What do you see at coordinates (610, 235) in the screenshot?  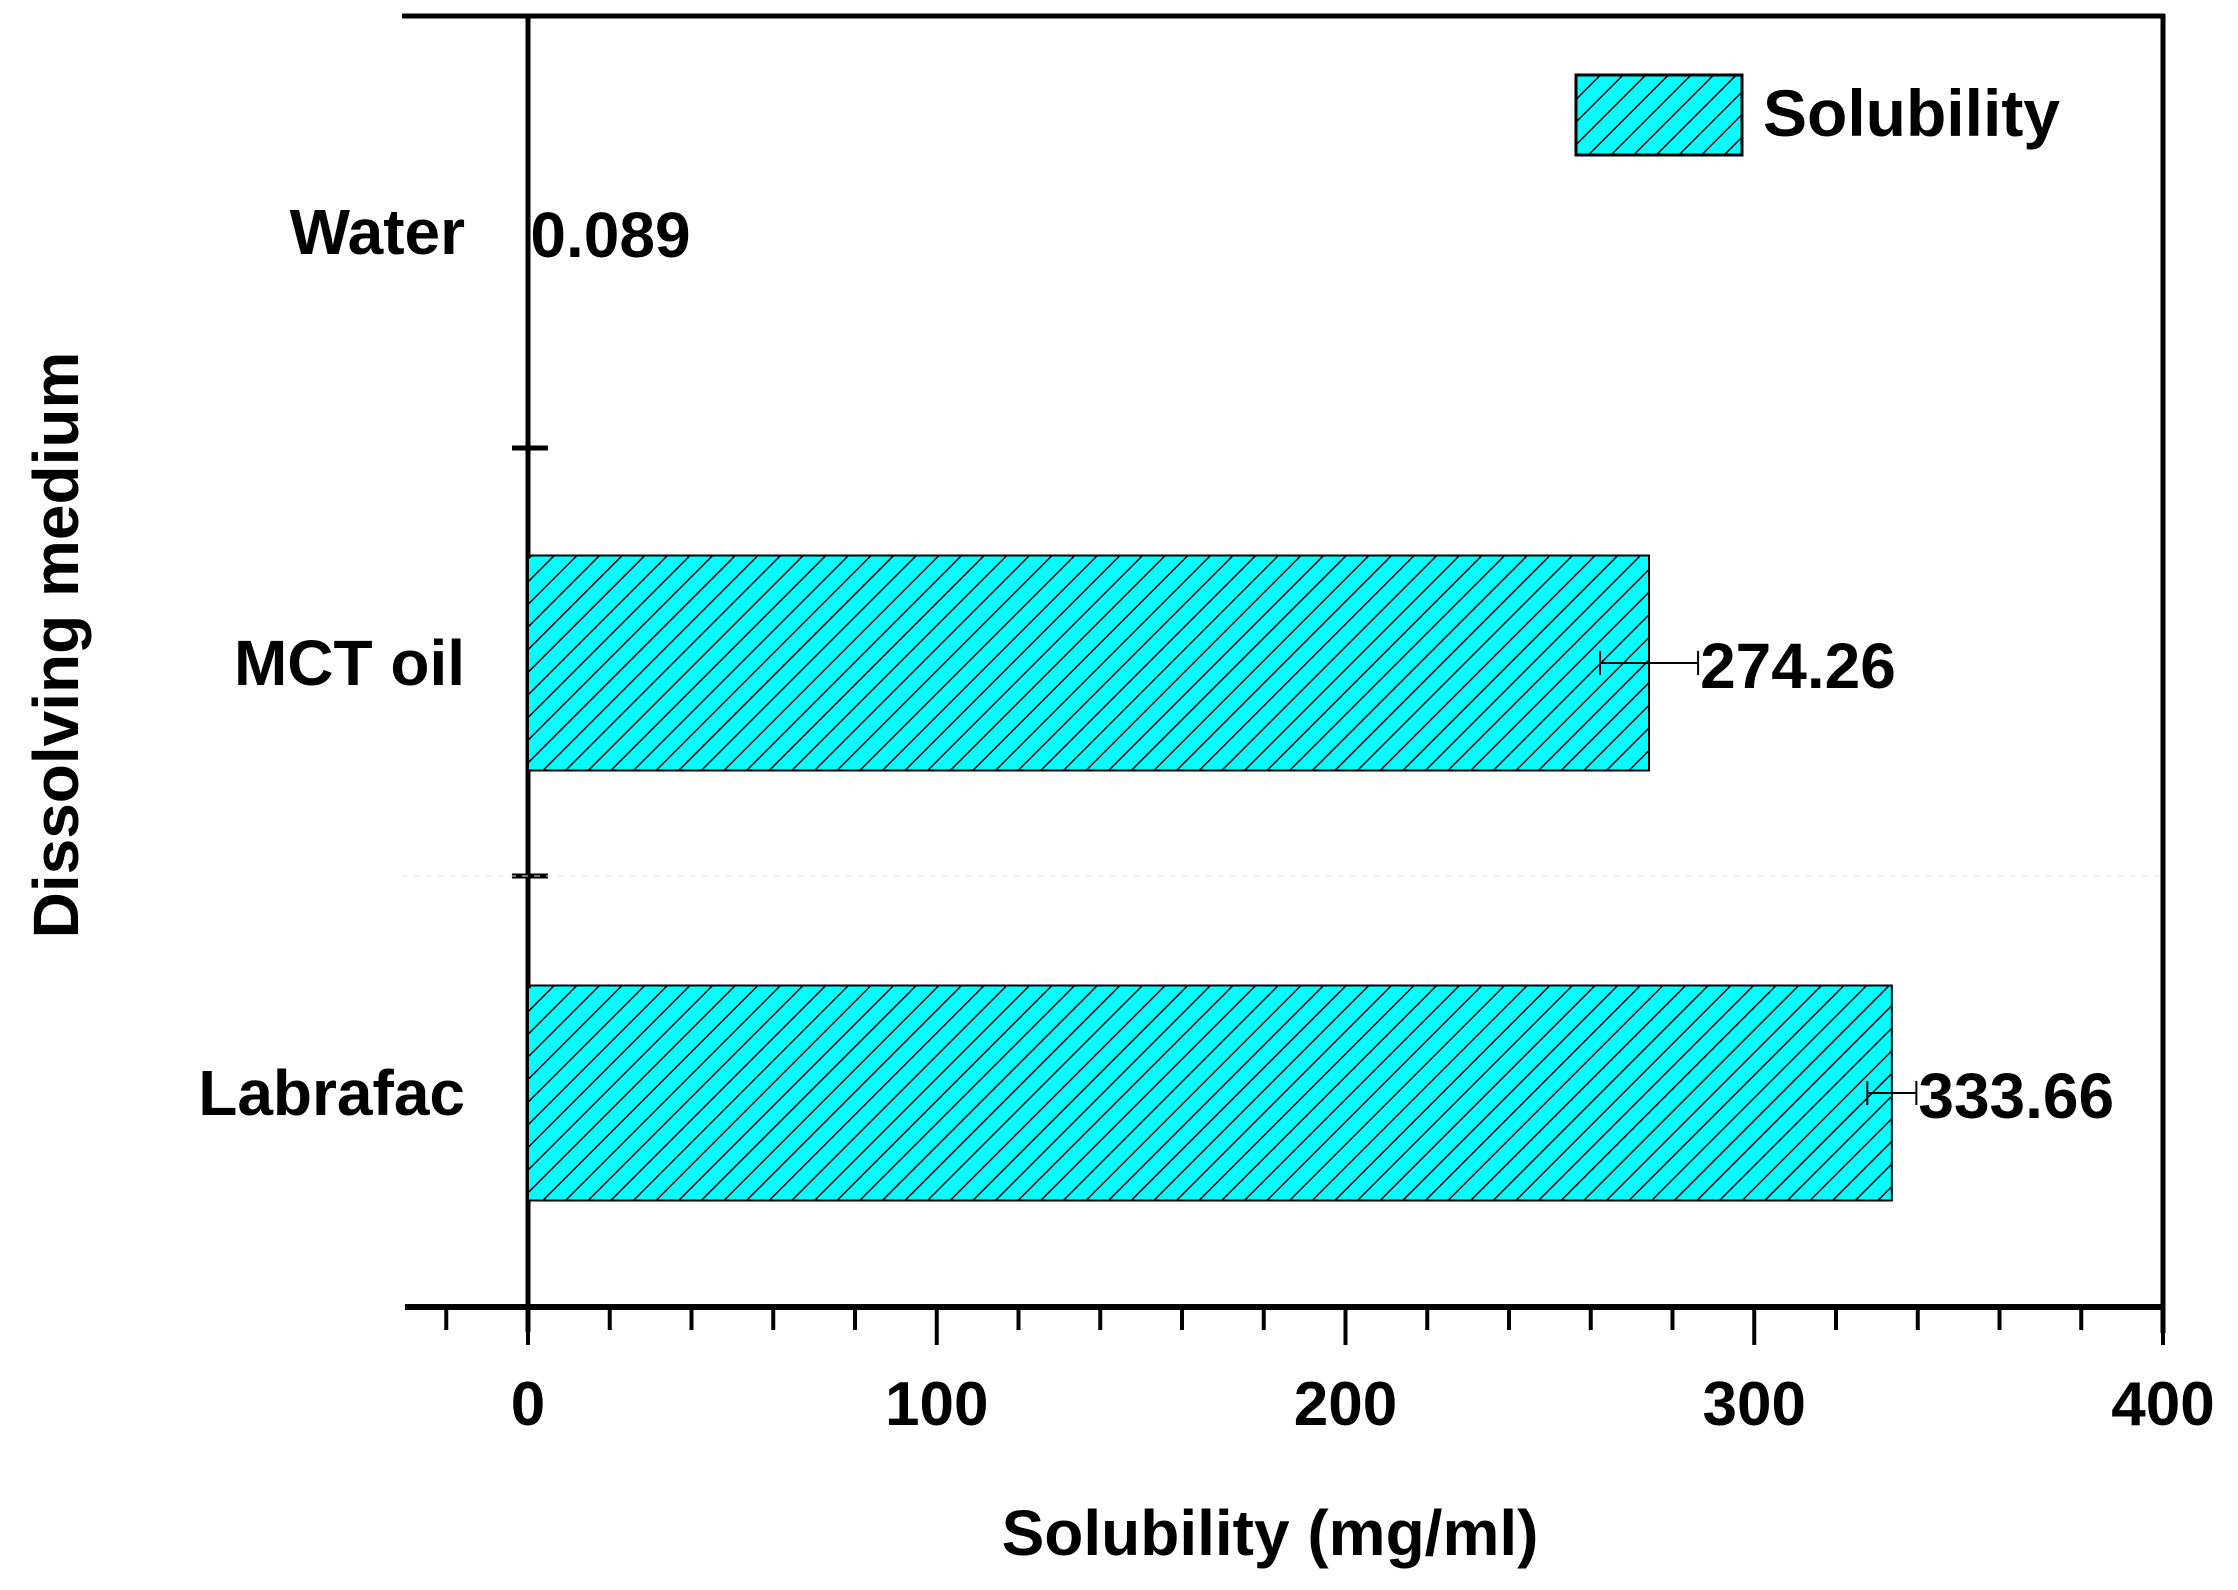 I see `value-label: 0.089` at bounding box center [610, 235].